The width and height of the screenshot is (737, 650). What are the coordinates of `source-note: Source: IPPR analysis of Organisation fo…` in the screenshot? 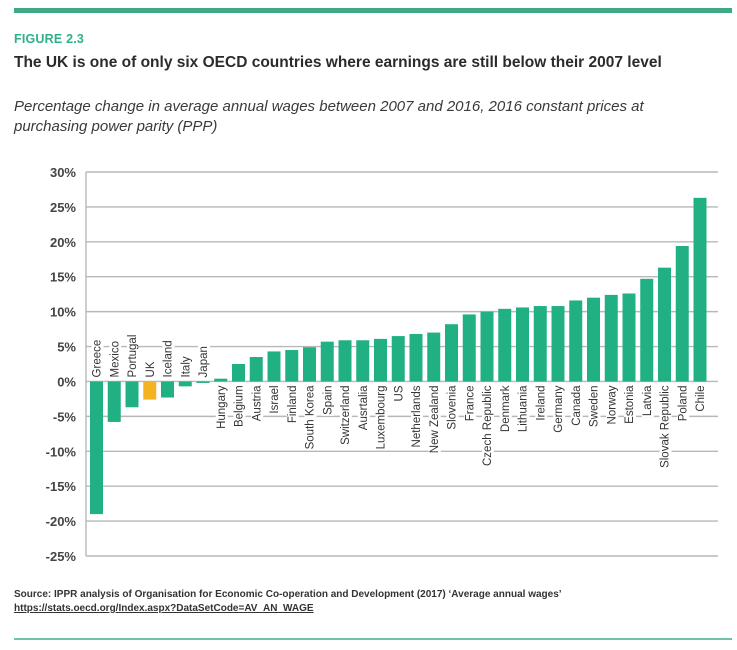 It's located at (288, 602).